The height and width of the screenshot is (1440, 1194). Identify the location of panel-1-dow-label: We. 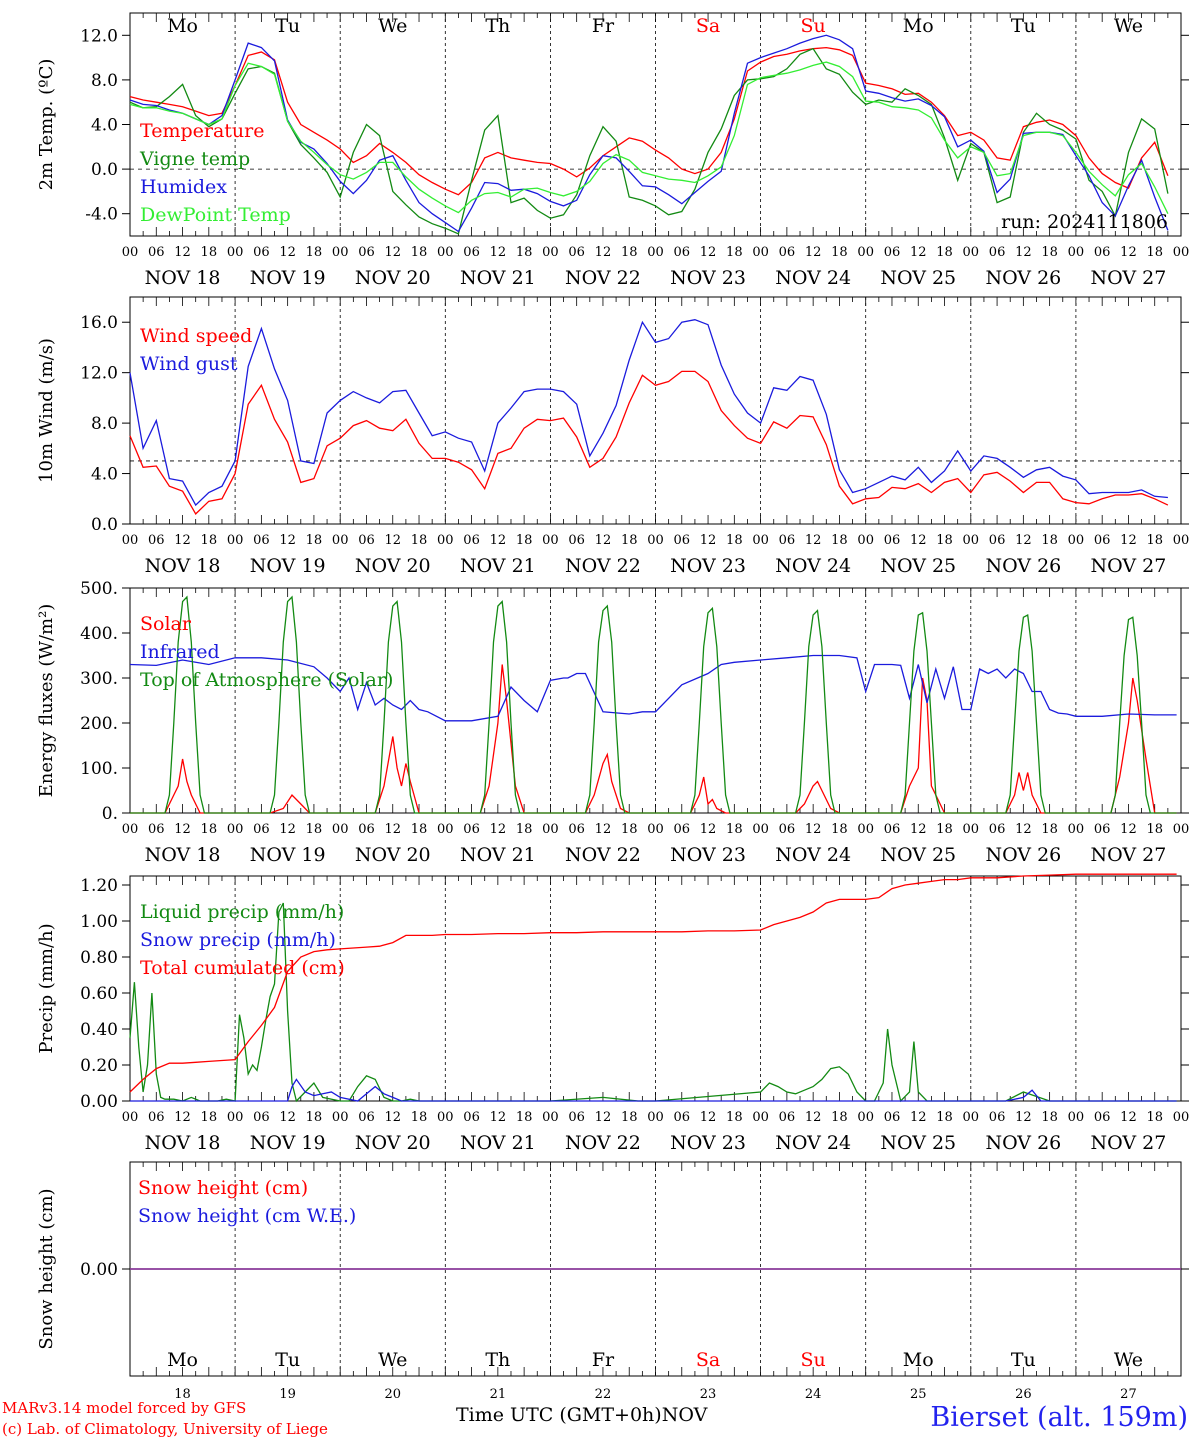
(392, 26).